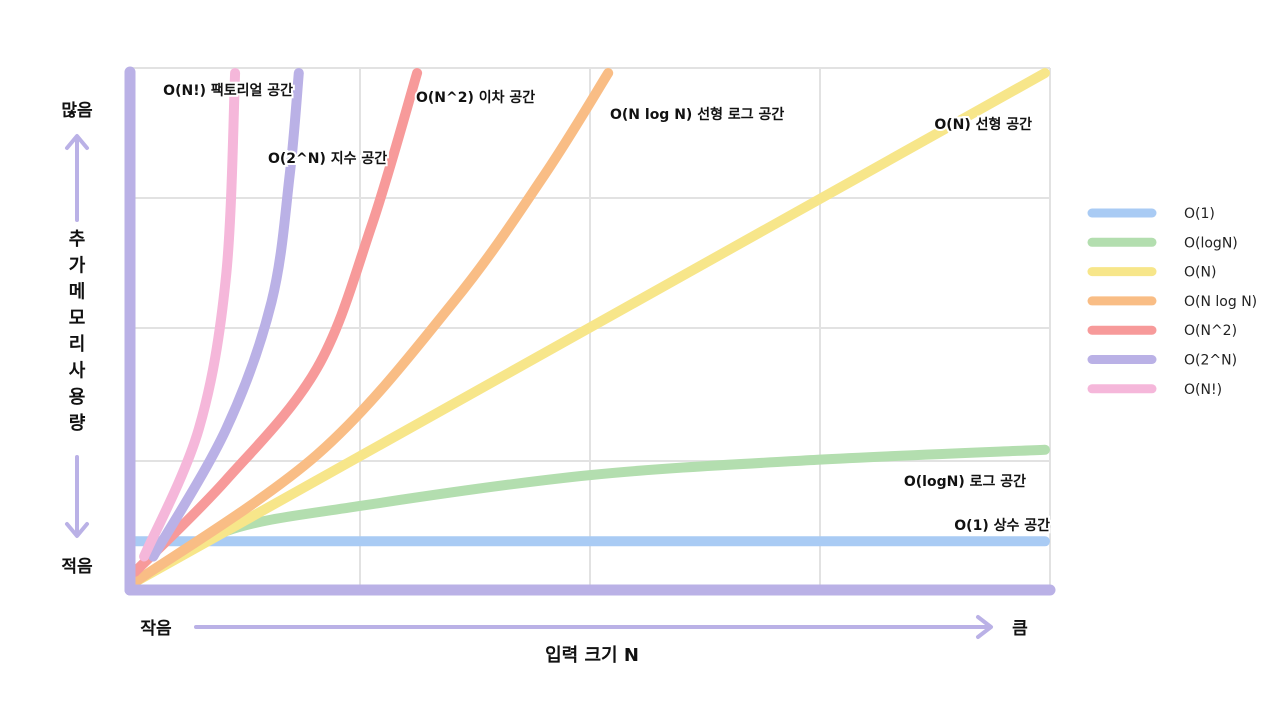  What do you see at coordinates (475, 97) in the screenshot?
I see `annotation-o-n-2: O(N^2) 이차 공간` at bounding box center [475, 97].